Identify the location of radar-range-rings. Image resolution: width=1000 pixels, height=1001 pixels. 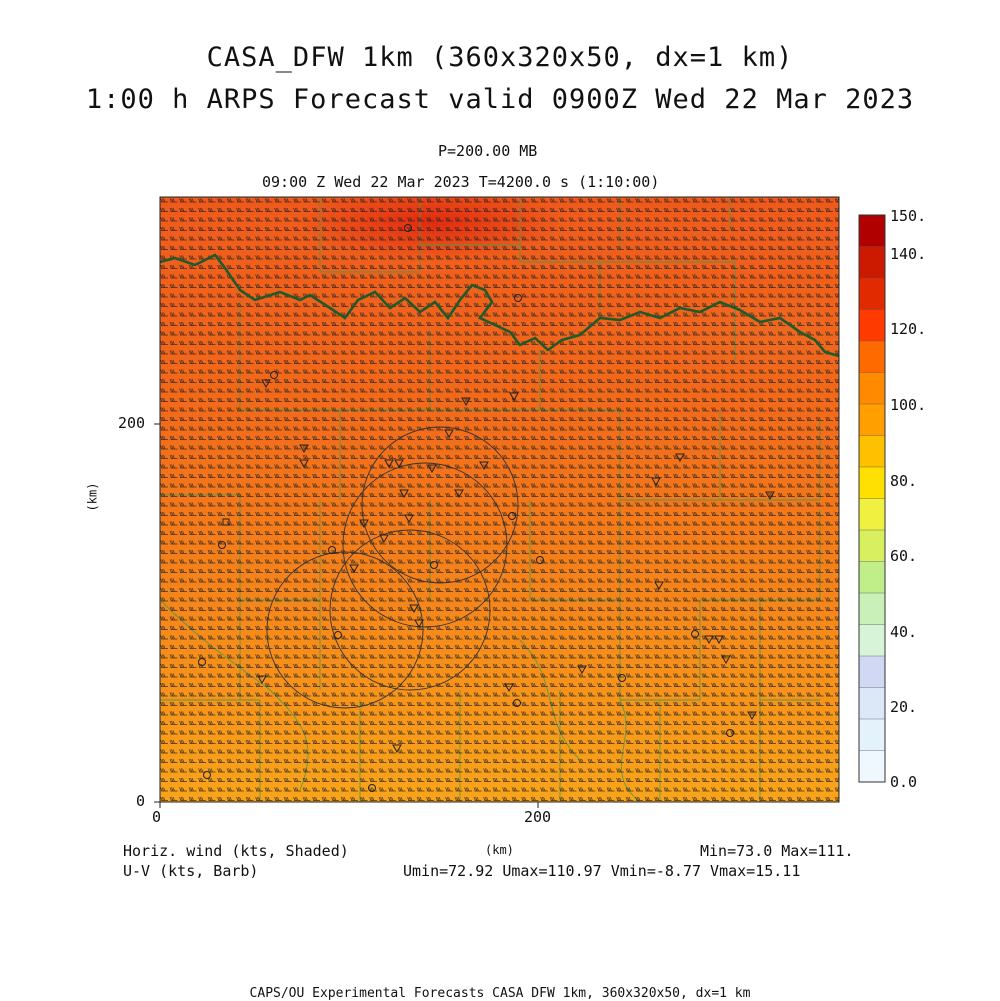
(392, 567).